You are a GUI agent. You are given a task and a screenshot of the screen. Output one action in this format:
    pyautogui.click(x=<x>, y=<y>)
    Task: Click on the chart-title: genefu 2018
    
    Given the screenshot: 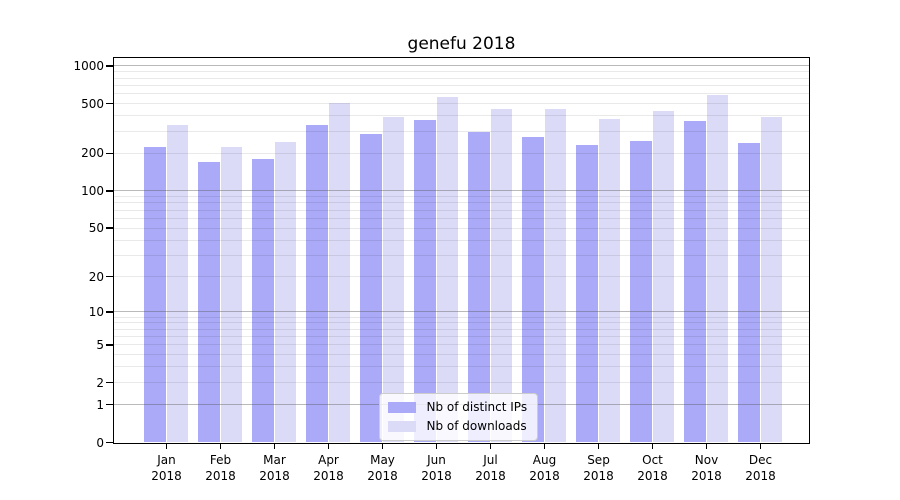 What is the action you would take?
    pyautogui.click(x=461, y=44)
    